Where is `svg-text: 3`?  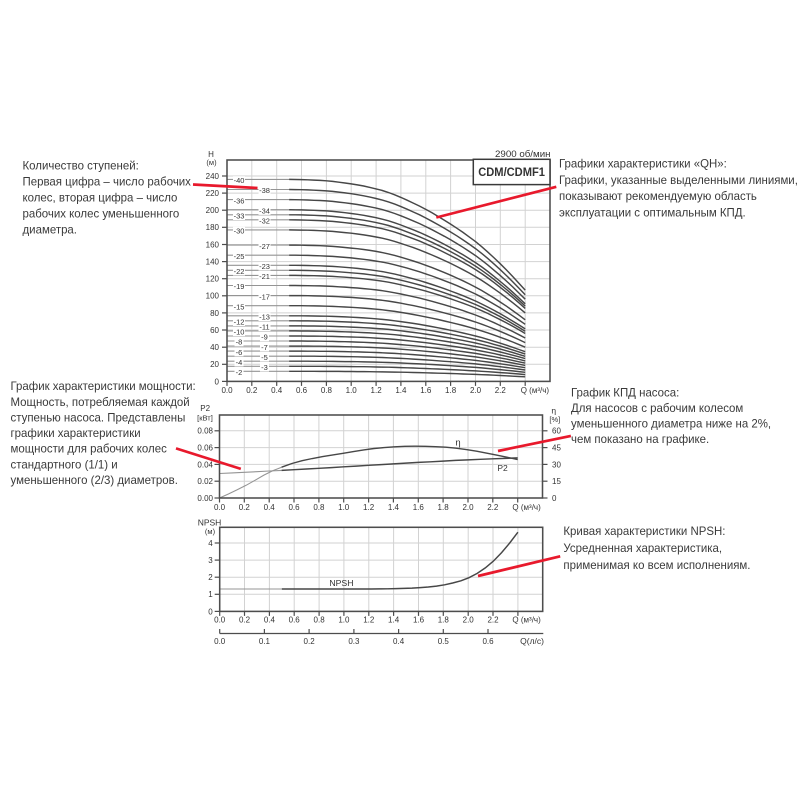
svg-text: 3 is located at coordinates (210, 560).